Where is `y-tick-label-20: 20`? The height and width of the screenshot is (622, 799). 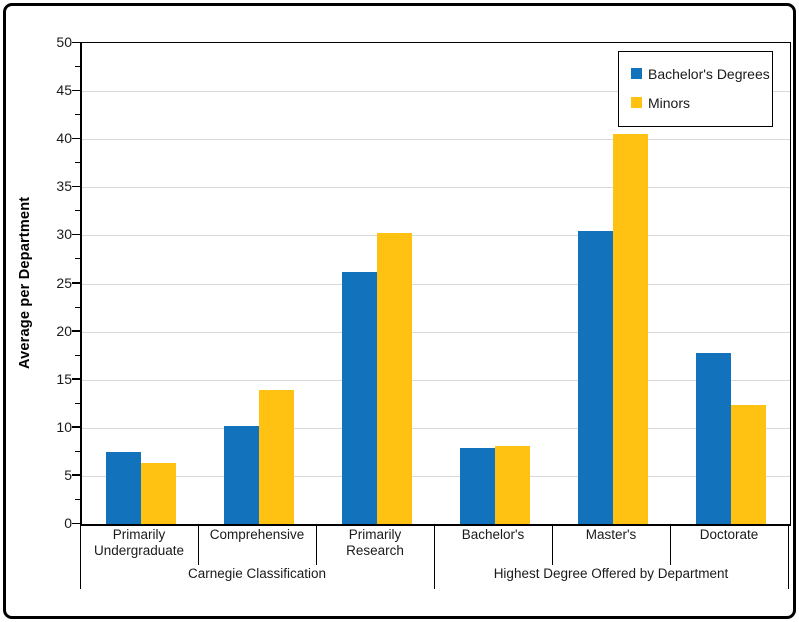 y-tick-label-20: 20 is located at coordinates (64, 330).